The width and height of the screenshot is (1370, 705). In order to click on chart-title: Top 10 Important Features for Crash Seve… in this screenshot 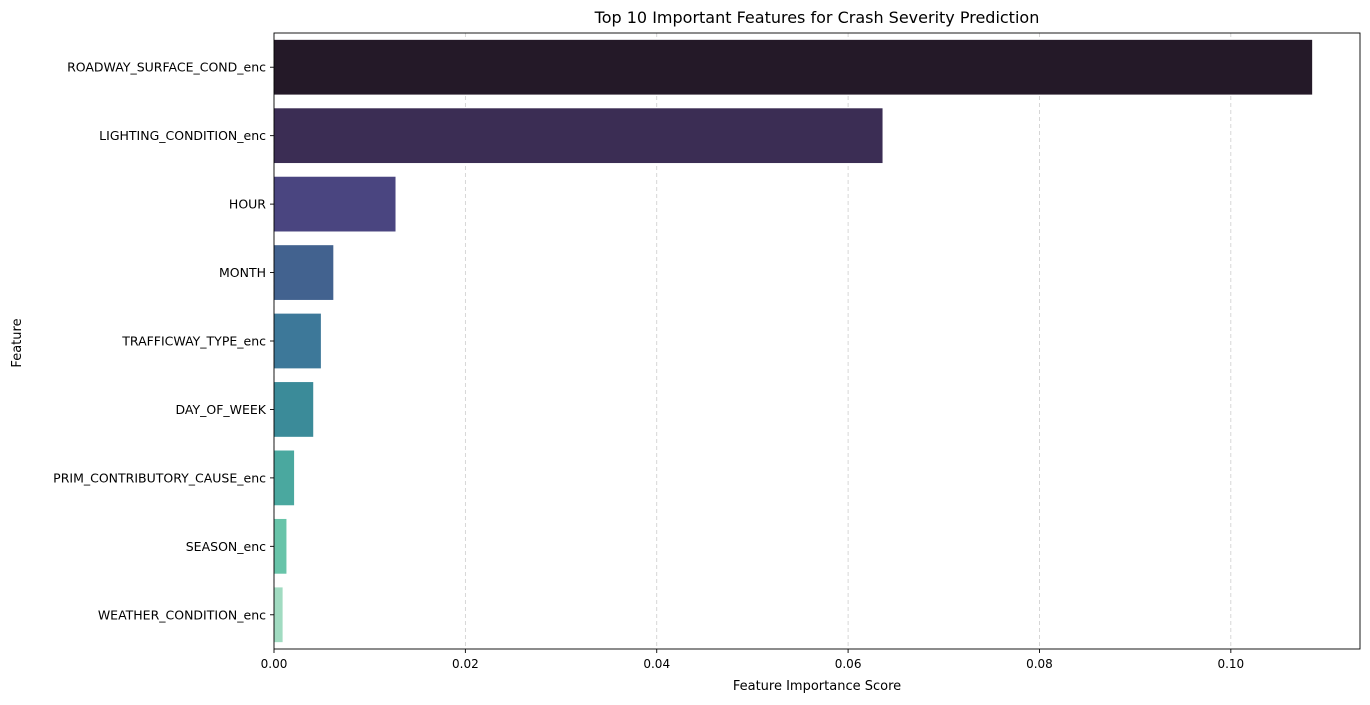, I will do `click(817, 17)`.